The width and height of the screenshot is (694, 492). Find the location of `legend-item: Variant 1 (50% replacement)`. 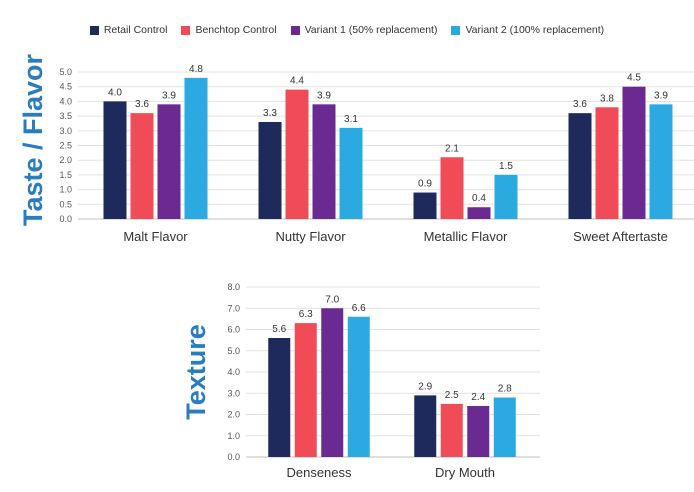

legend-item: Variant 1 (50% replacement) is located at coordinates (364, 30).